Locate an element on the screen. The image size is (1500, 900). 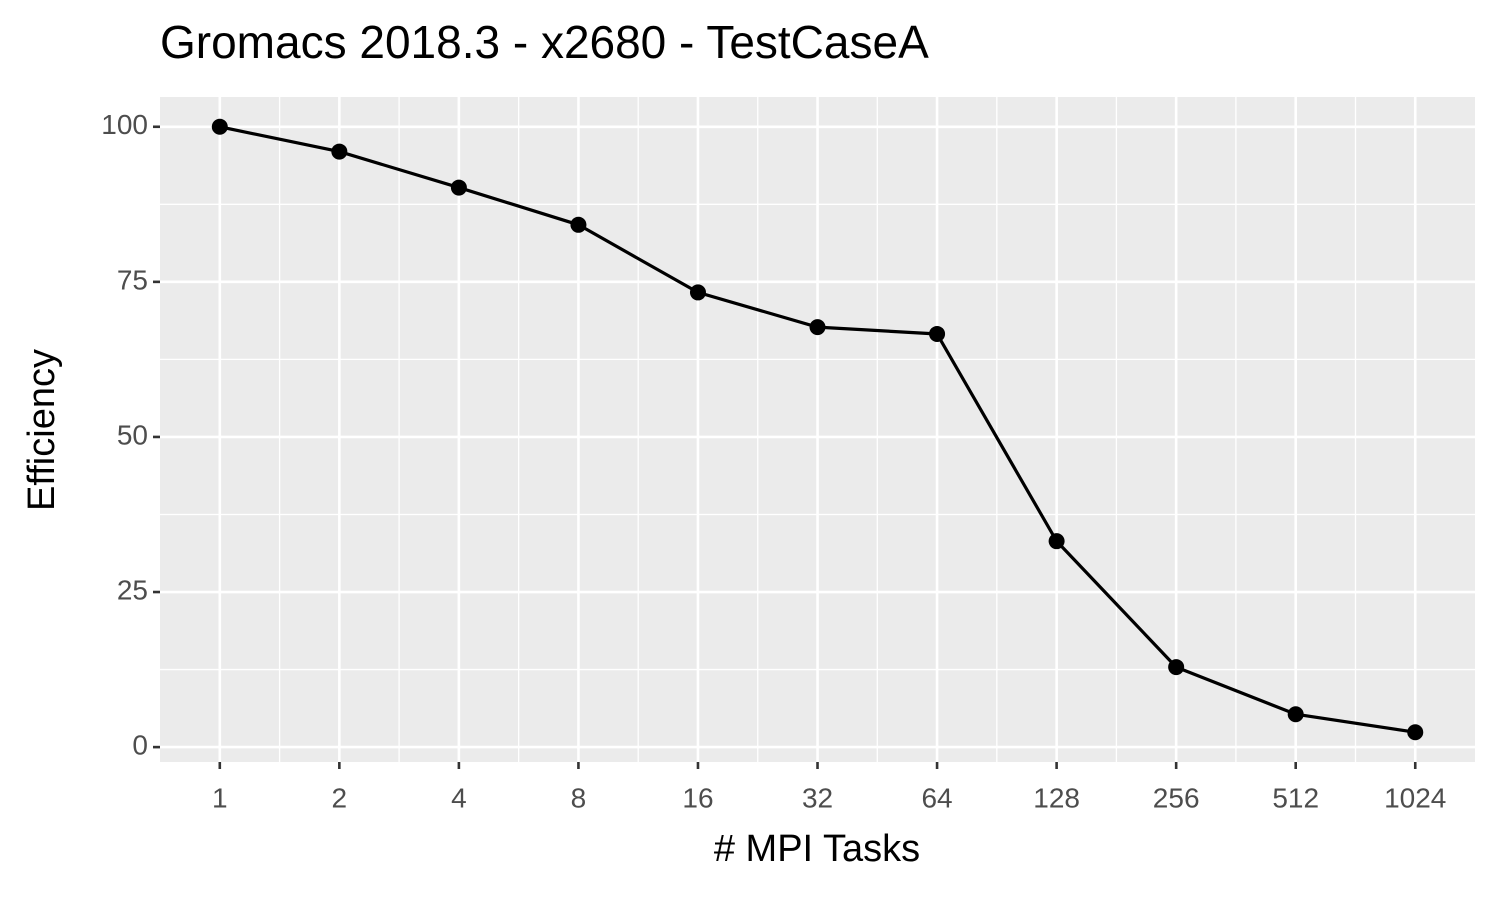
x-tick-label: 8 is located at coordinates (579, 797).